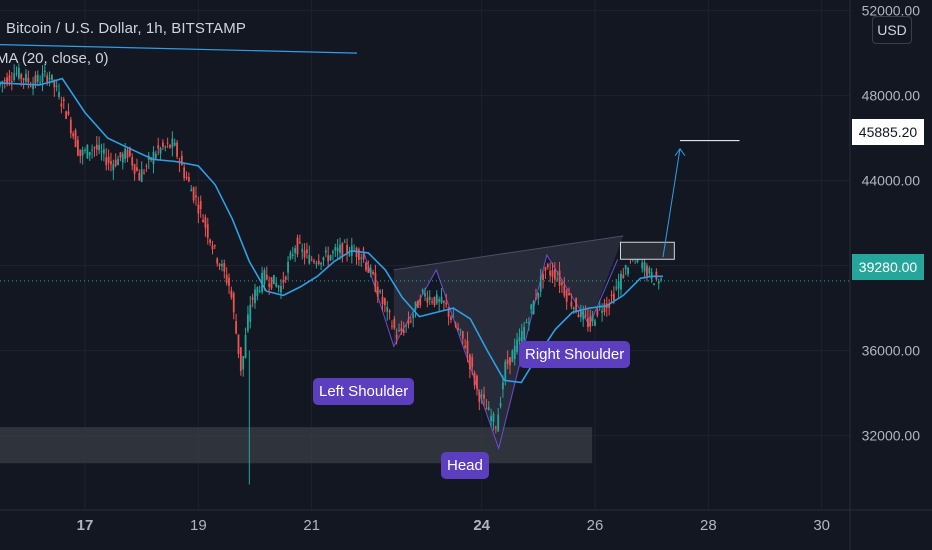 The image size is (932, 550). I want to click on indicator-label: MA (20, close, 0), so click(54, 58).